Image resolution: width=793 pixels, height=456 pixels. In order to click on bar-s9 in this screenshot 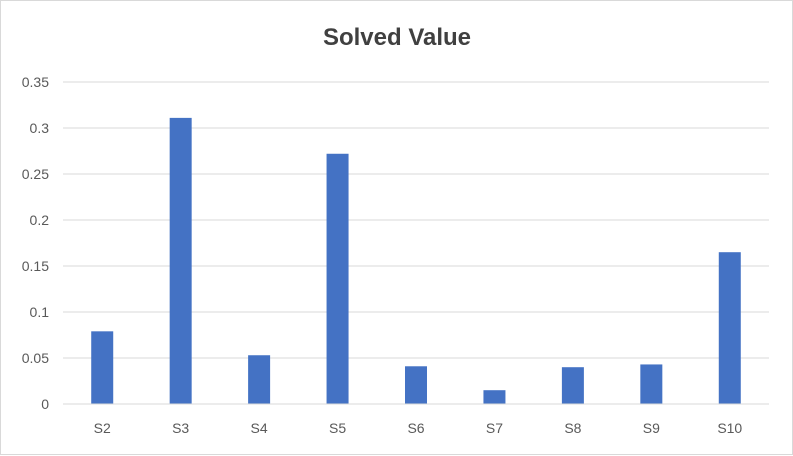, I will do `click(651, 384)`.